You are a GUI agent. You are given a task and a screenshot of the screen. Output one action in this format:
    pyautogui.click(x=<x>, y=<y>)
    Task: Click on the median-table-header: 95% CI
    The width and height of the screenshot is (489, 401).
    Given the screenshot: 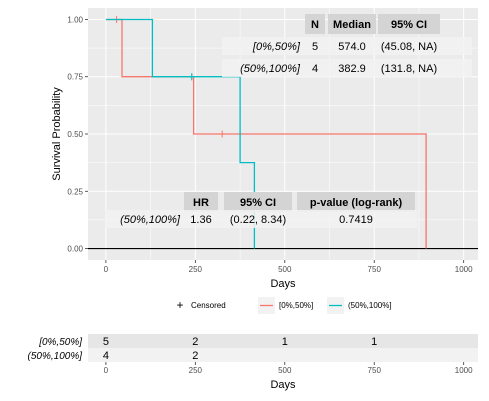 What is the action you would take?
    pyautogui.click(x=409, y=25)
    